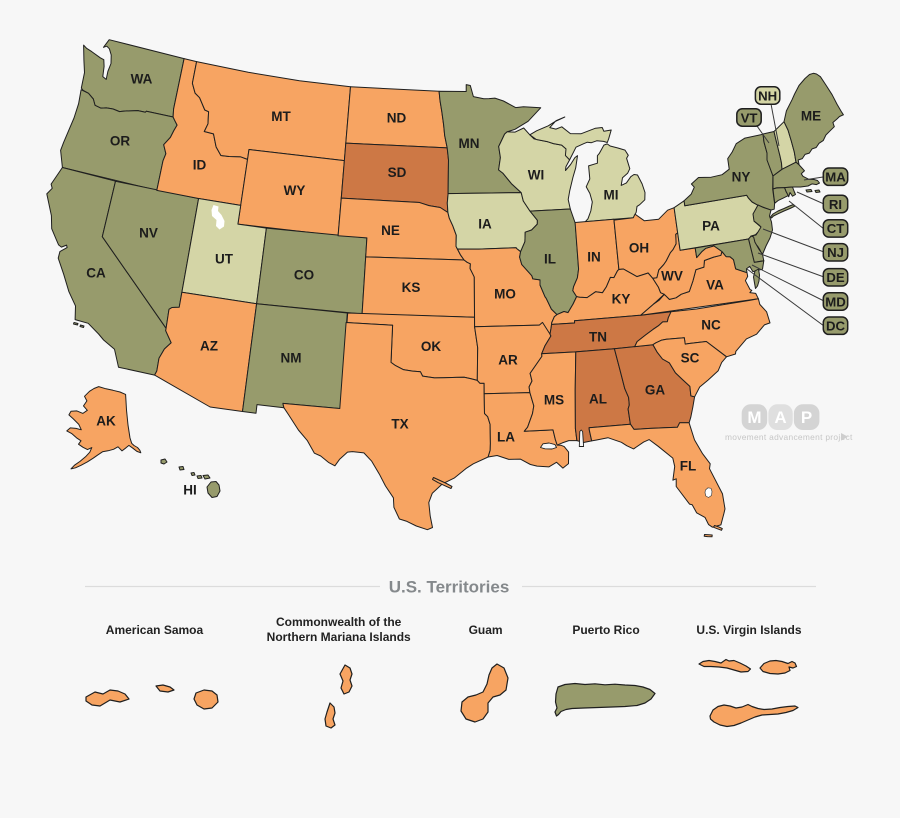 Image resolution: width=900 pixels, height=818 pixels. Describe the element at coordinates (397, 118) in the screenshot. I see `svg-text: ND` at that location.